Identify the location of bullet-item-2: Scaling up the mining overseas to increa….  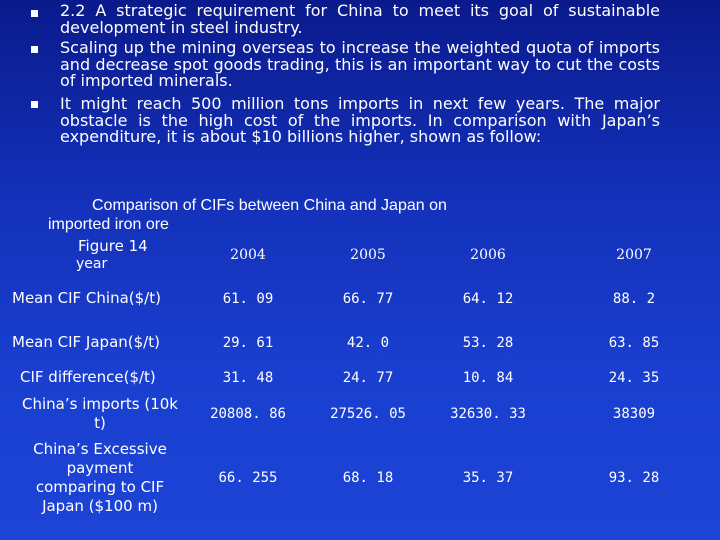
(360, 64).